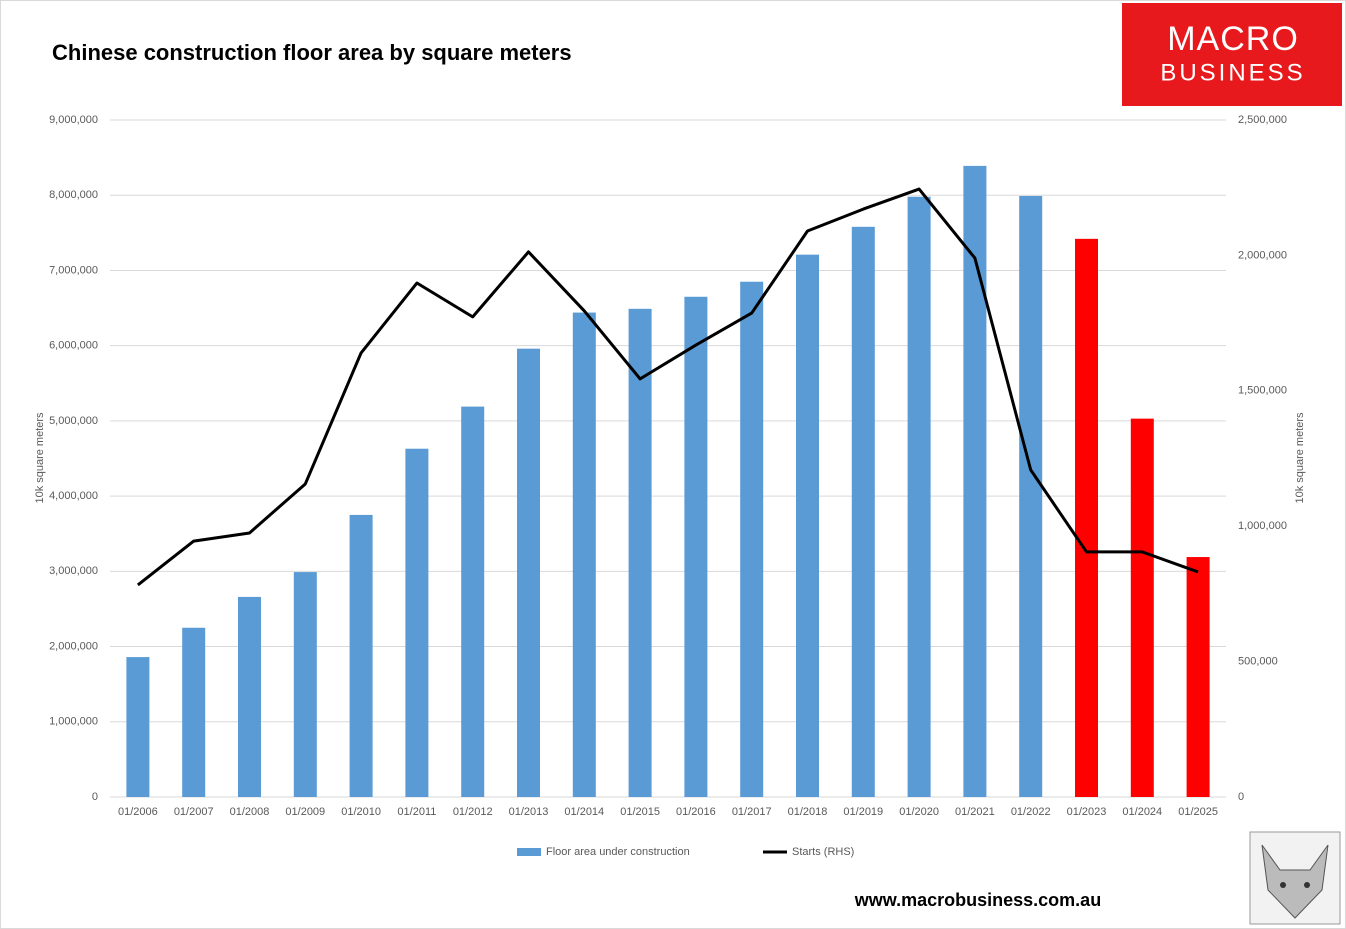 The width and height of the screenshot is (1346, 929). I want to click on y2-tick-label: 0, so click(1241, 797).